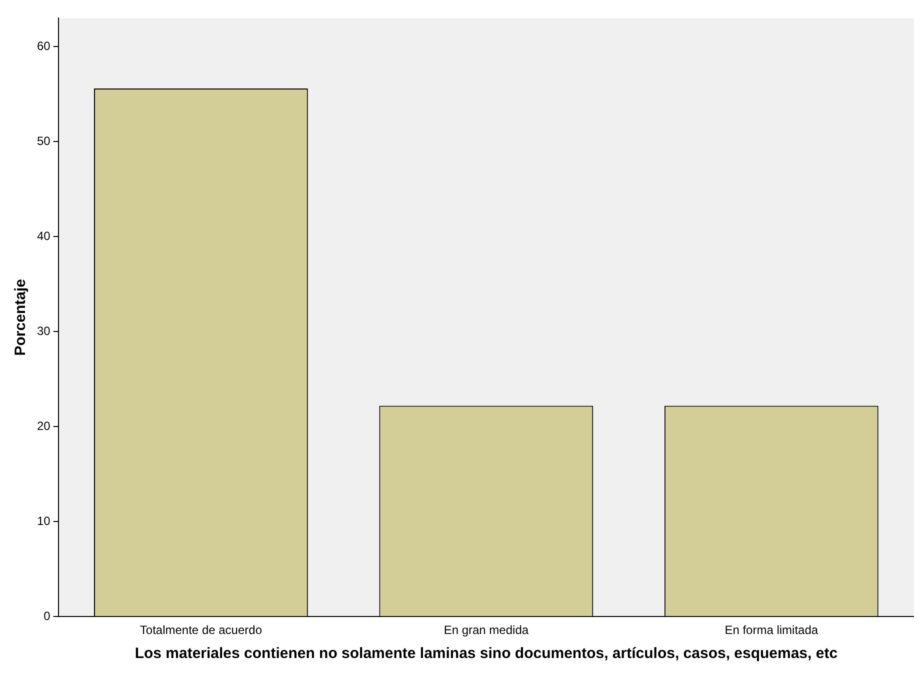 This screenshot has height=675, width=922. I want to click on y-tick-label: 0, so click(47, 615).